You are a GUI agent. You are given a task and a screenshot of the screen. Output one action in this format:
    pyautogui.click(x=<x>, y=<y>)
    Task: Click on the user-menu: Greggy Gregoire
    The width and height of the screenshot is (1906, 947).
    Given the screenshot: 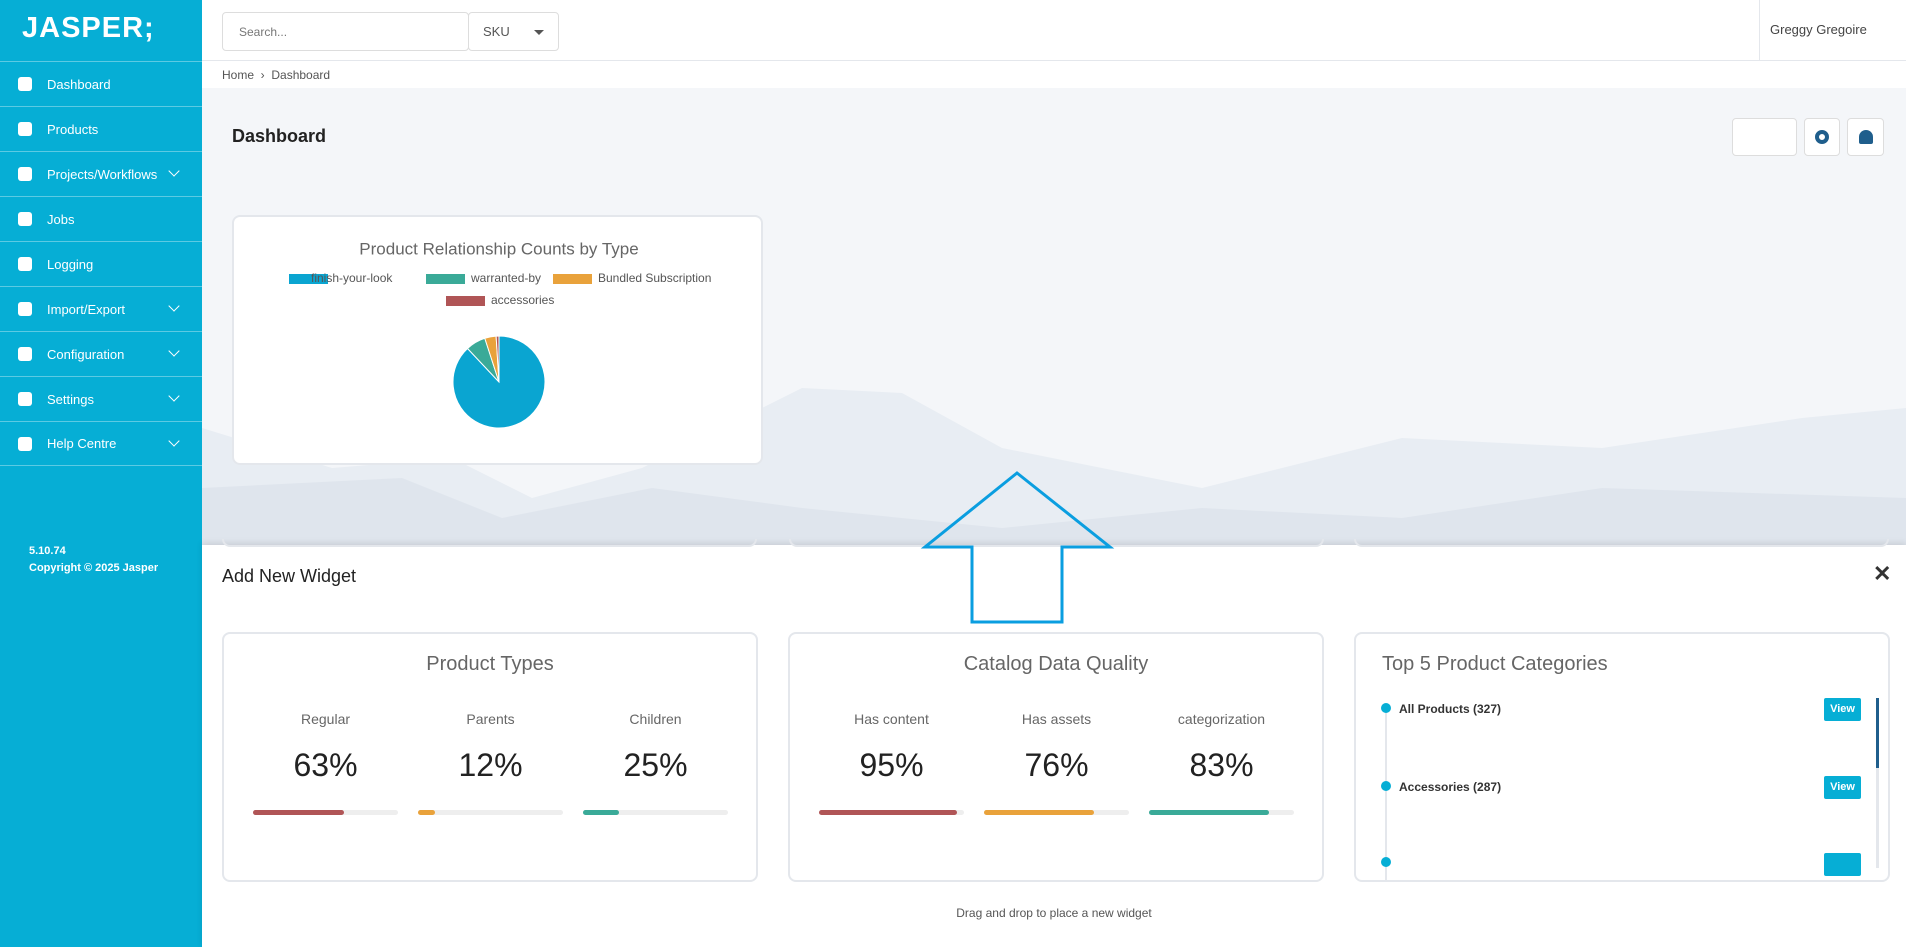 What is the action you would take?
    pyautogui.click(x=1818, y=29)
    